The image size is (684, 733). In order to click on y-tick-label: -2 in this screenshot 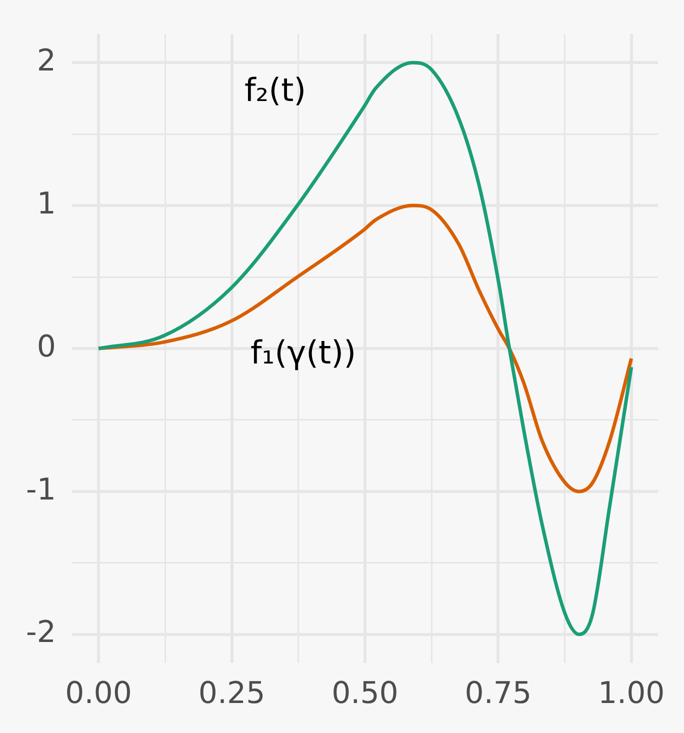, I will do `click(41, 632)`.